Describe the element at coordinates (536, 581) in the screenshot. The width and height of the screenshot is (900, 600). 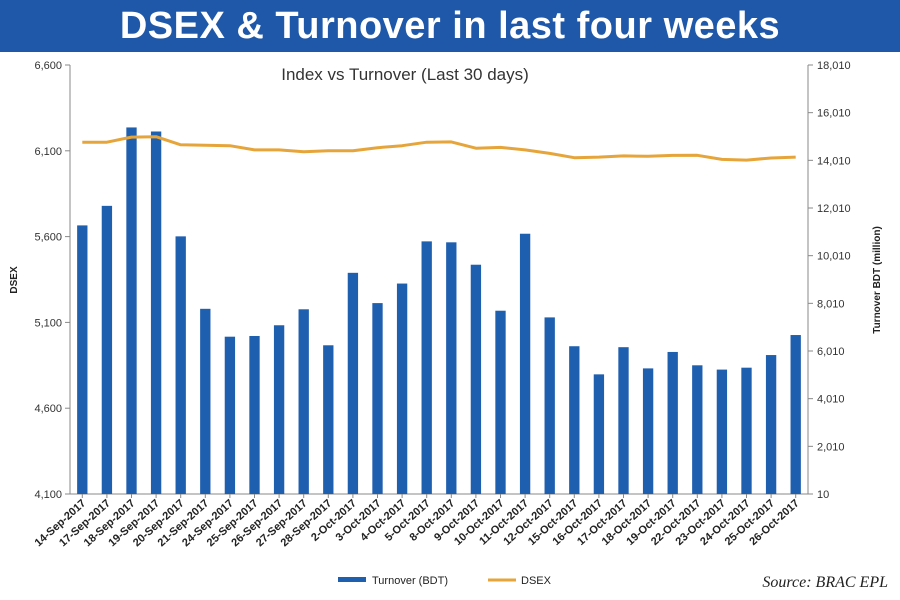
I see `legend-dsex-label: DSEX` at that location.